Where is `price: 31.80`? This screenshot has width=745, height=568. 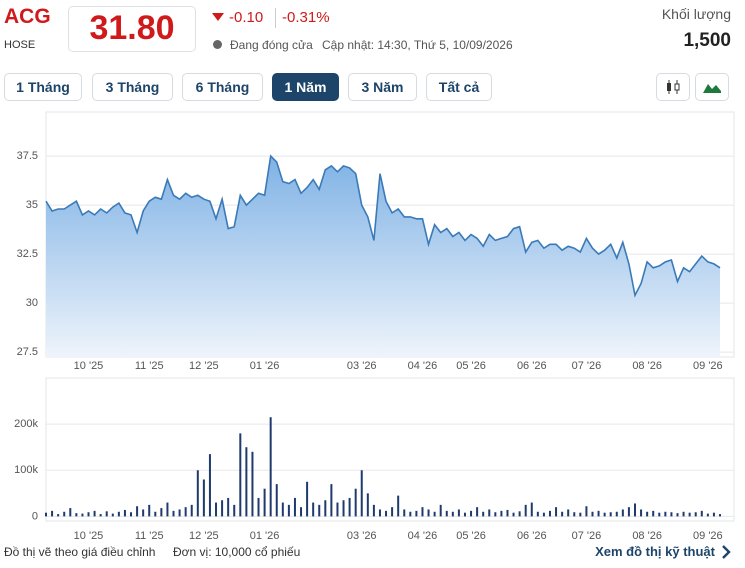 price: 31.80 is located at coordinates (132, 28).